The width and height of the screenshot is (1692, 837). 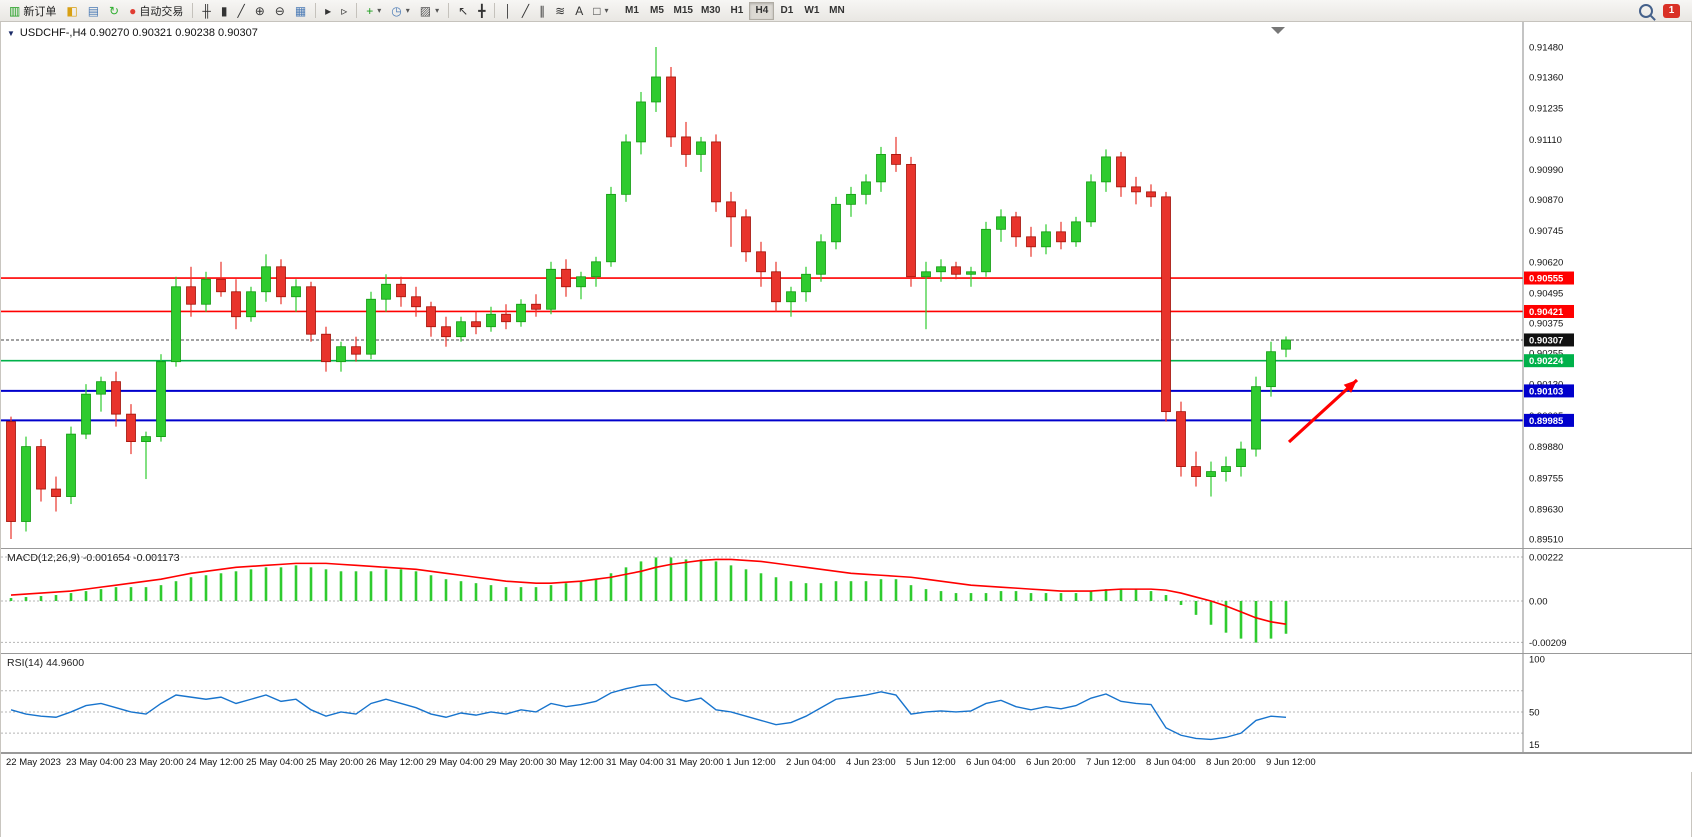 I want to click on search-icon, so click(x=1646, y=10).